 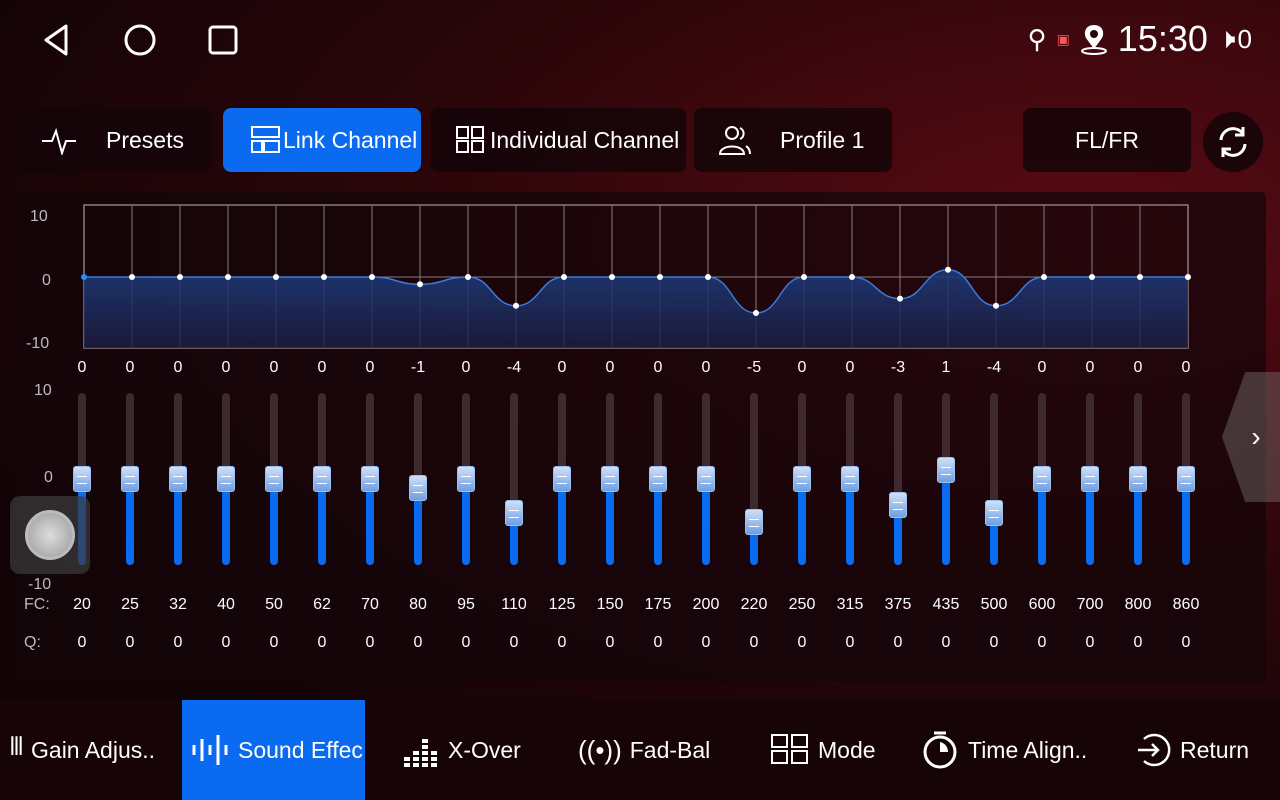 I want to click on fc-value: 860, so click(x=1186, y=604).